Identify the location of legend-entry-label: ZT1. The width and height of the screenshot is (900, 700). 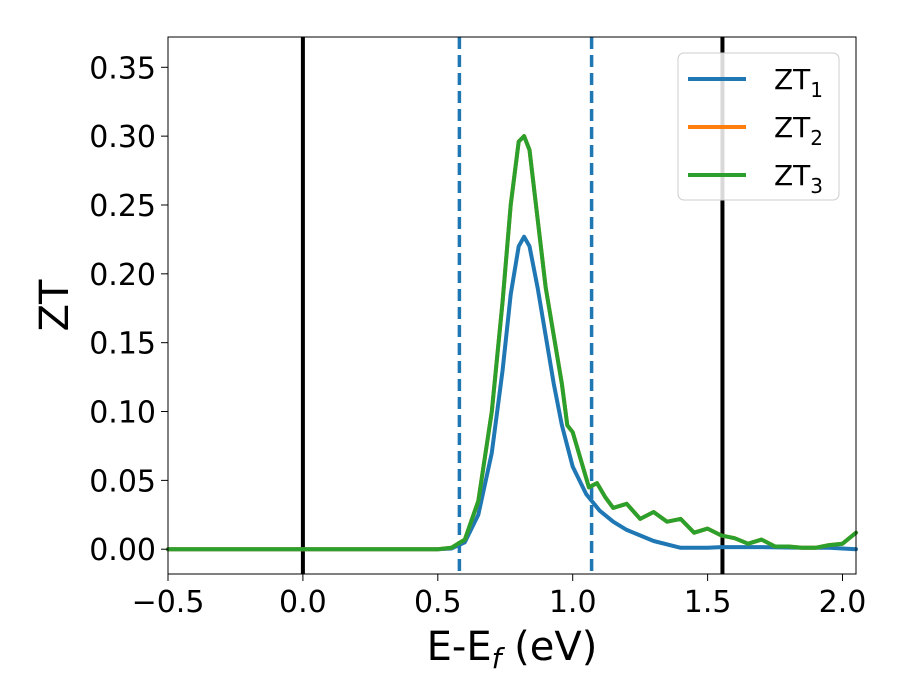
(798, 82).